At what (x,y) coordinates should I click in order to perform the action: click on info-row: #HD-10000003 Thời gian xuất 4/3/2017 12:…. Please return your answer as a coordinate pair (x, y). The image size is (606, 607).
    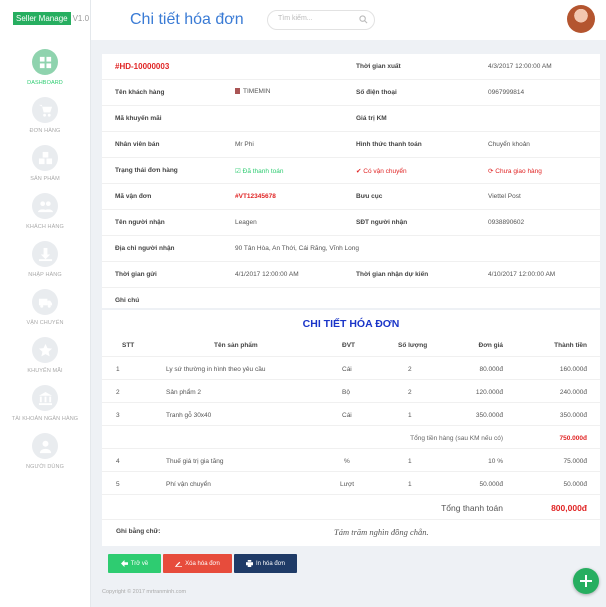
    Looking at the image, I should click on (351, 67).